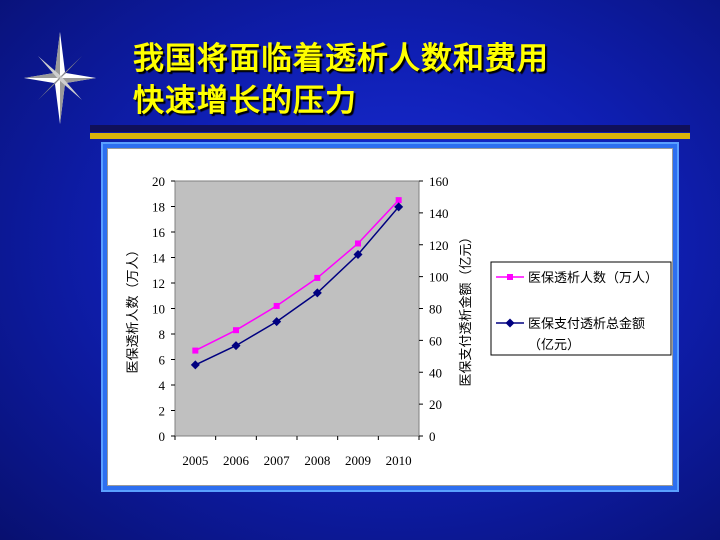 This screenshot has height=540, width=720. What do you see at coordinates (277, 460) in the screenshot?
I see `x-tick-label: 2007` at bounding box center [277, 460].